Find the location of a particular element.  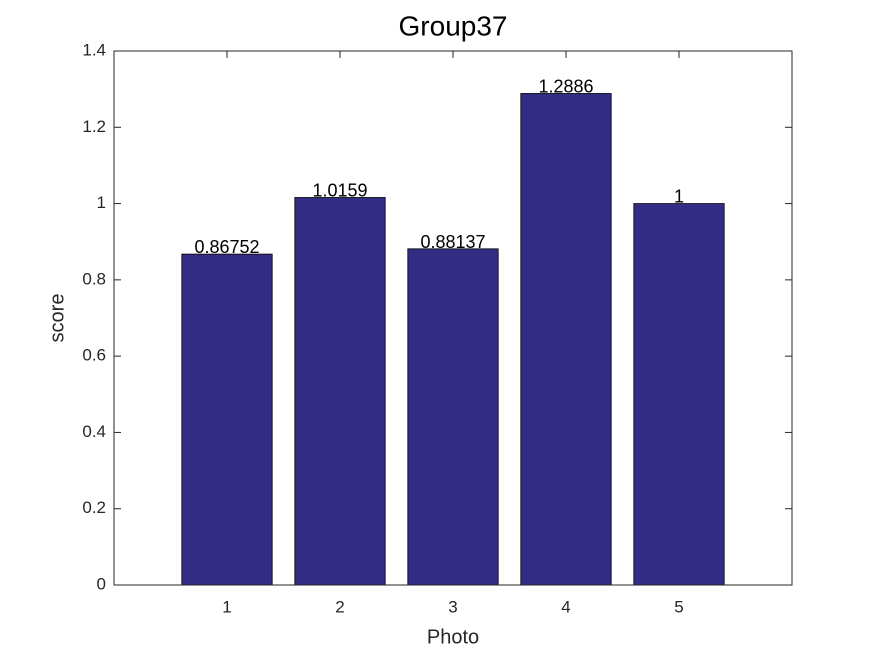

y-axis-label: score is located at coordinates (57, 318).